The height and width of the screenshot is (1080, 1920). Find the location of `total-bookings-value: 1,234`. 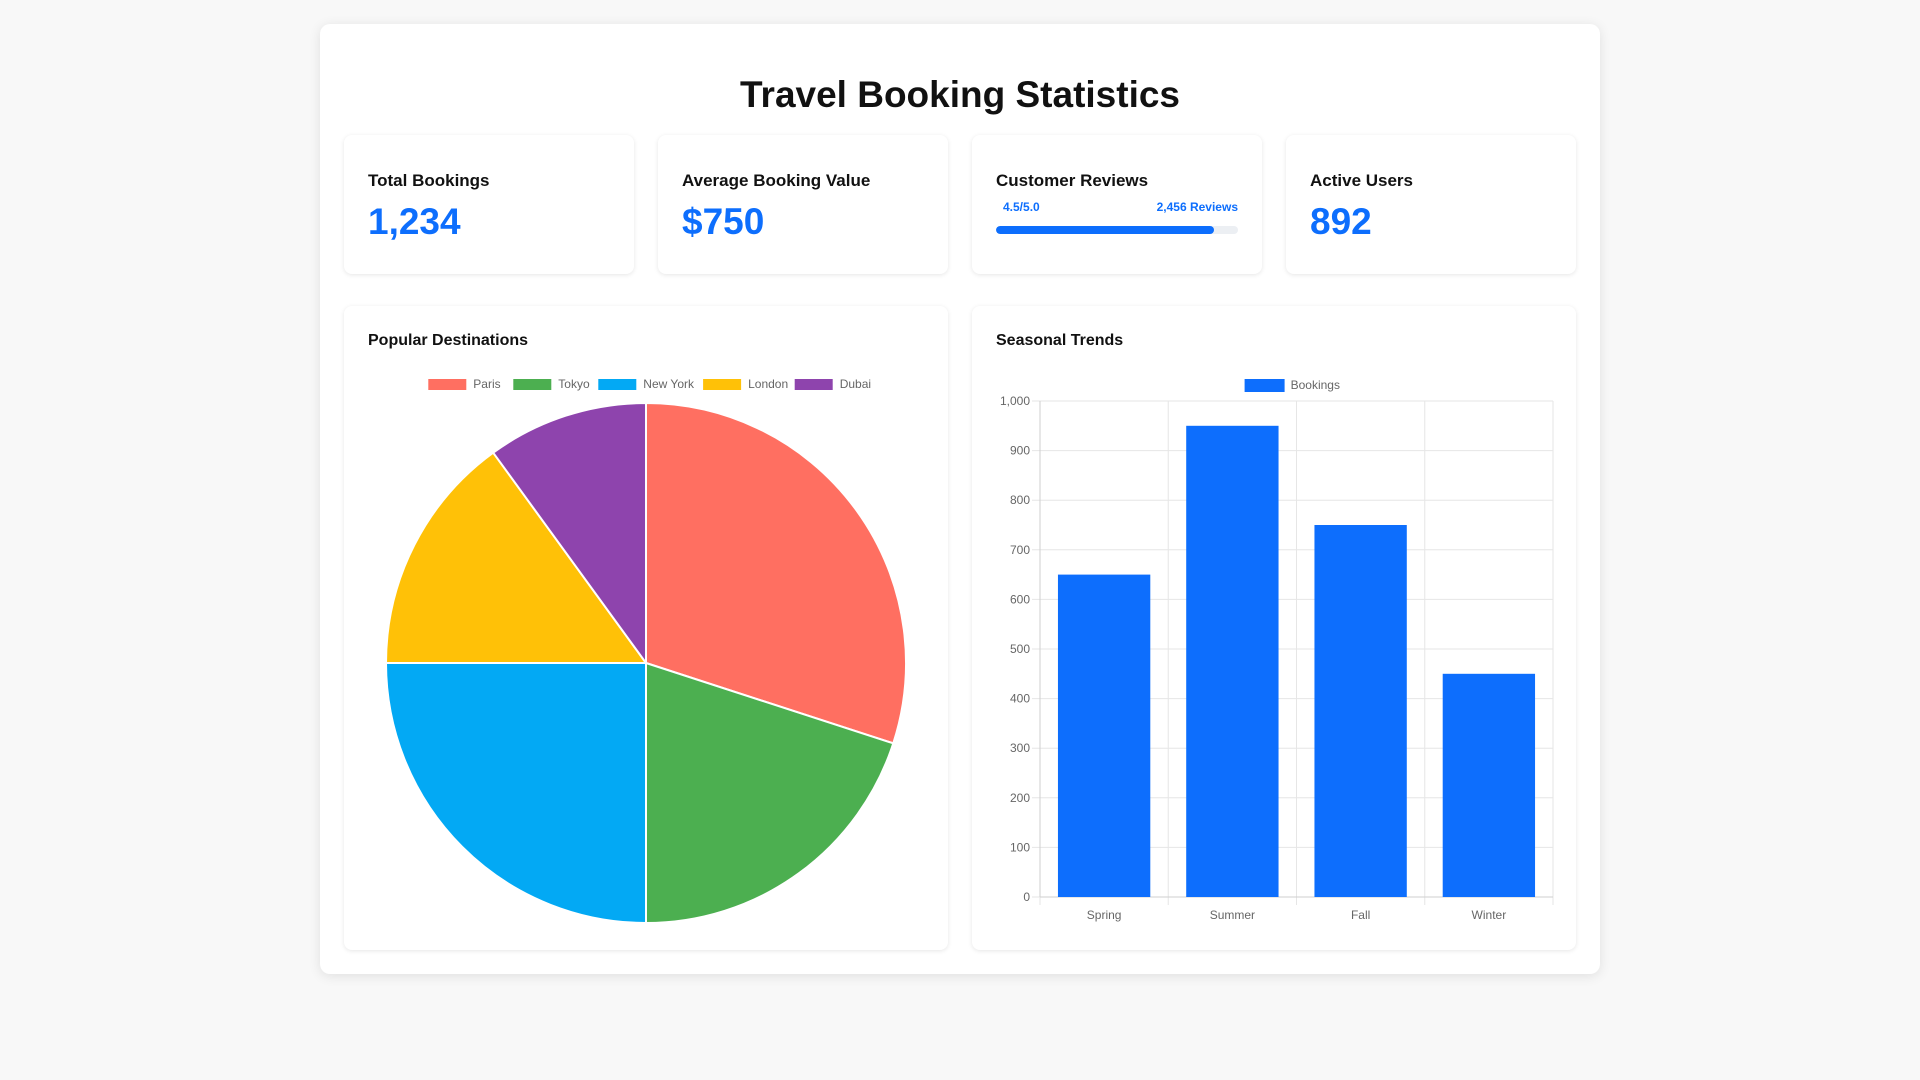

total-bookings-value: 1,234 is located at coordinates (414, 221).